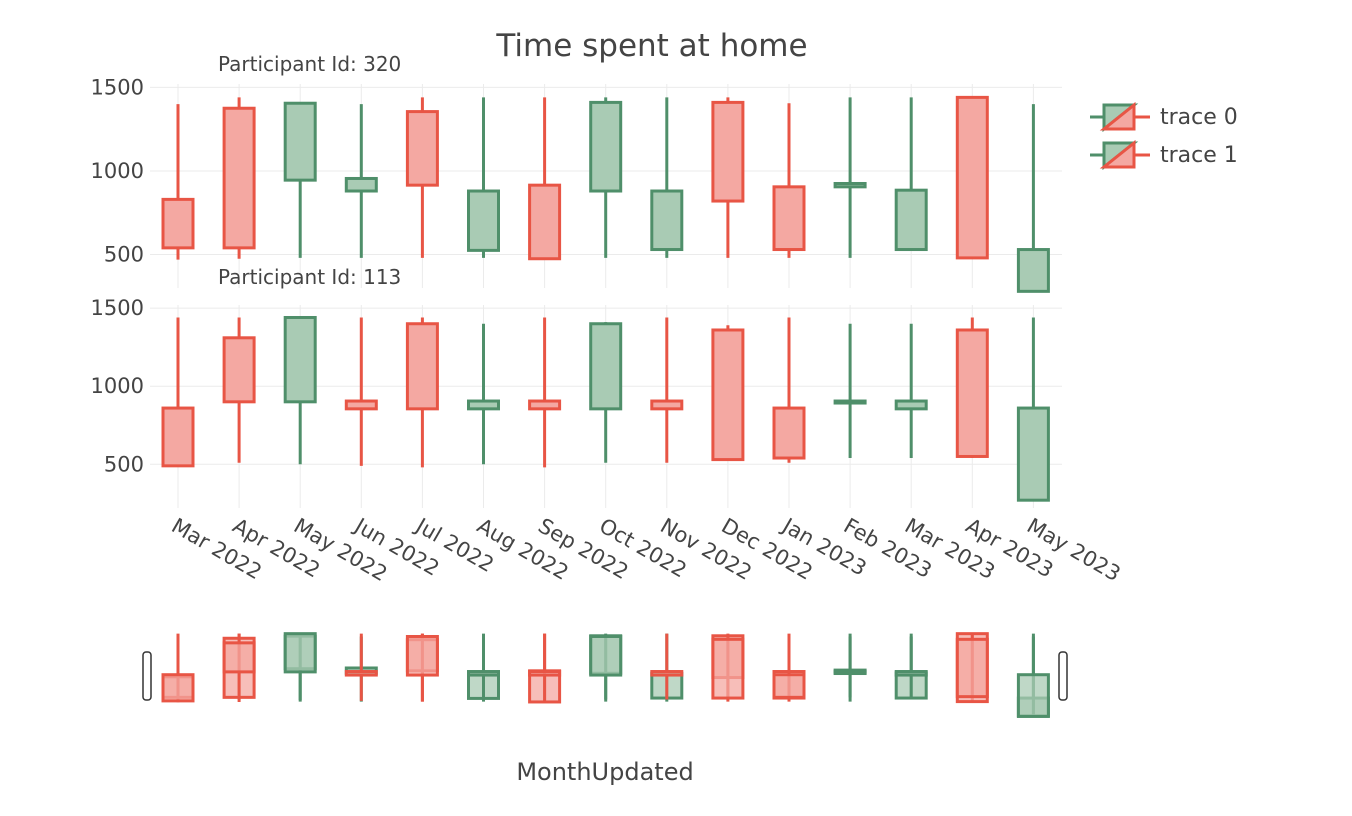 Image resolution: width=1352 pixels, height=816 pixels. What do you see at coordinates (605, 772) in the screenshot?
I see `x-axis-label: MonthUpdated` at bounding box center [605, 772].